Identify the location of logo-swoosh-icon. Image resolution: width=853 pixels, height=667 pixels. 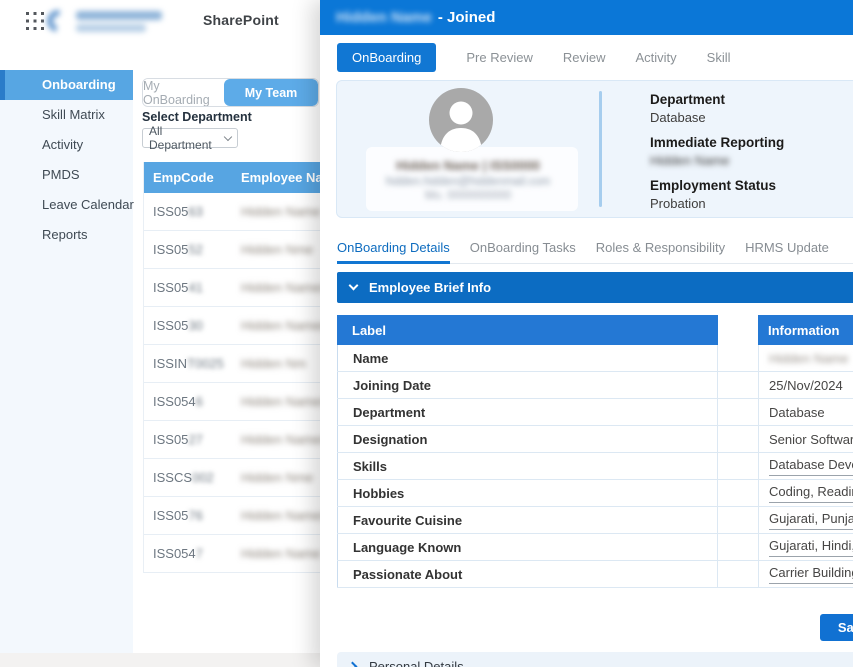
(58, 21).